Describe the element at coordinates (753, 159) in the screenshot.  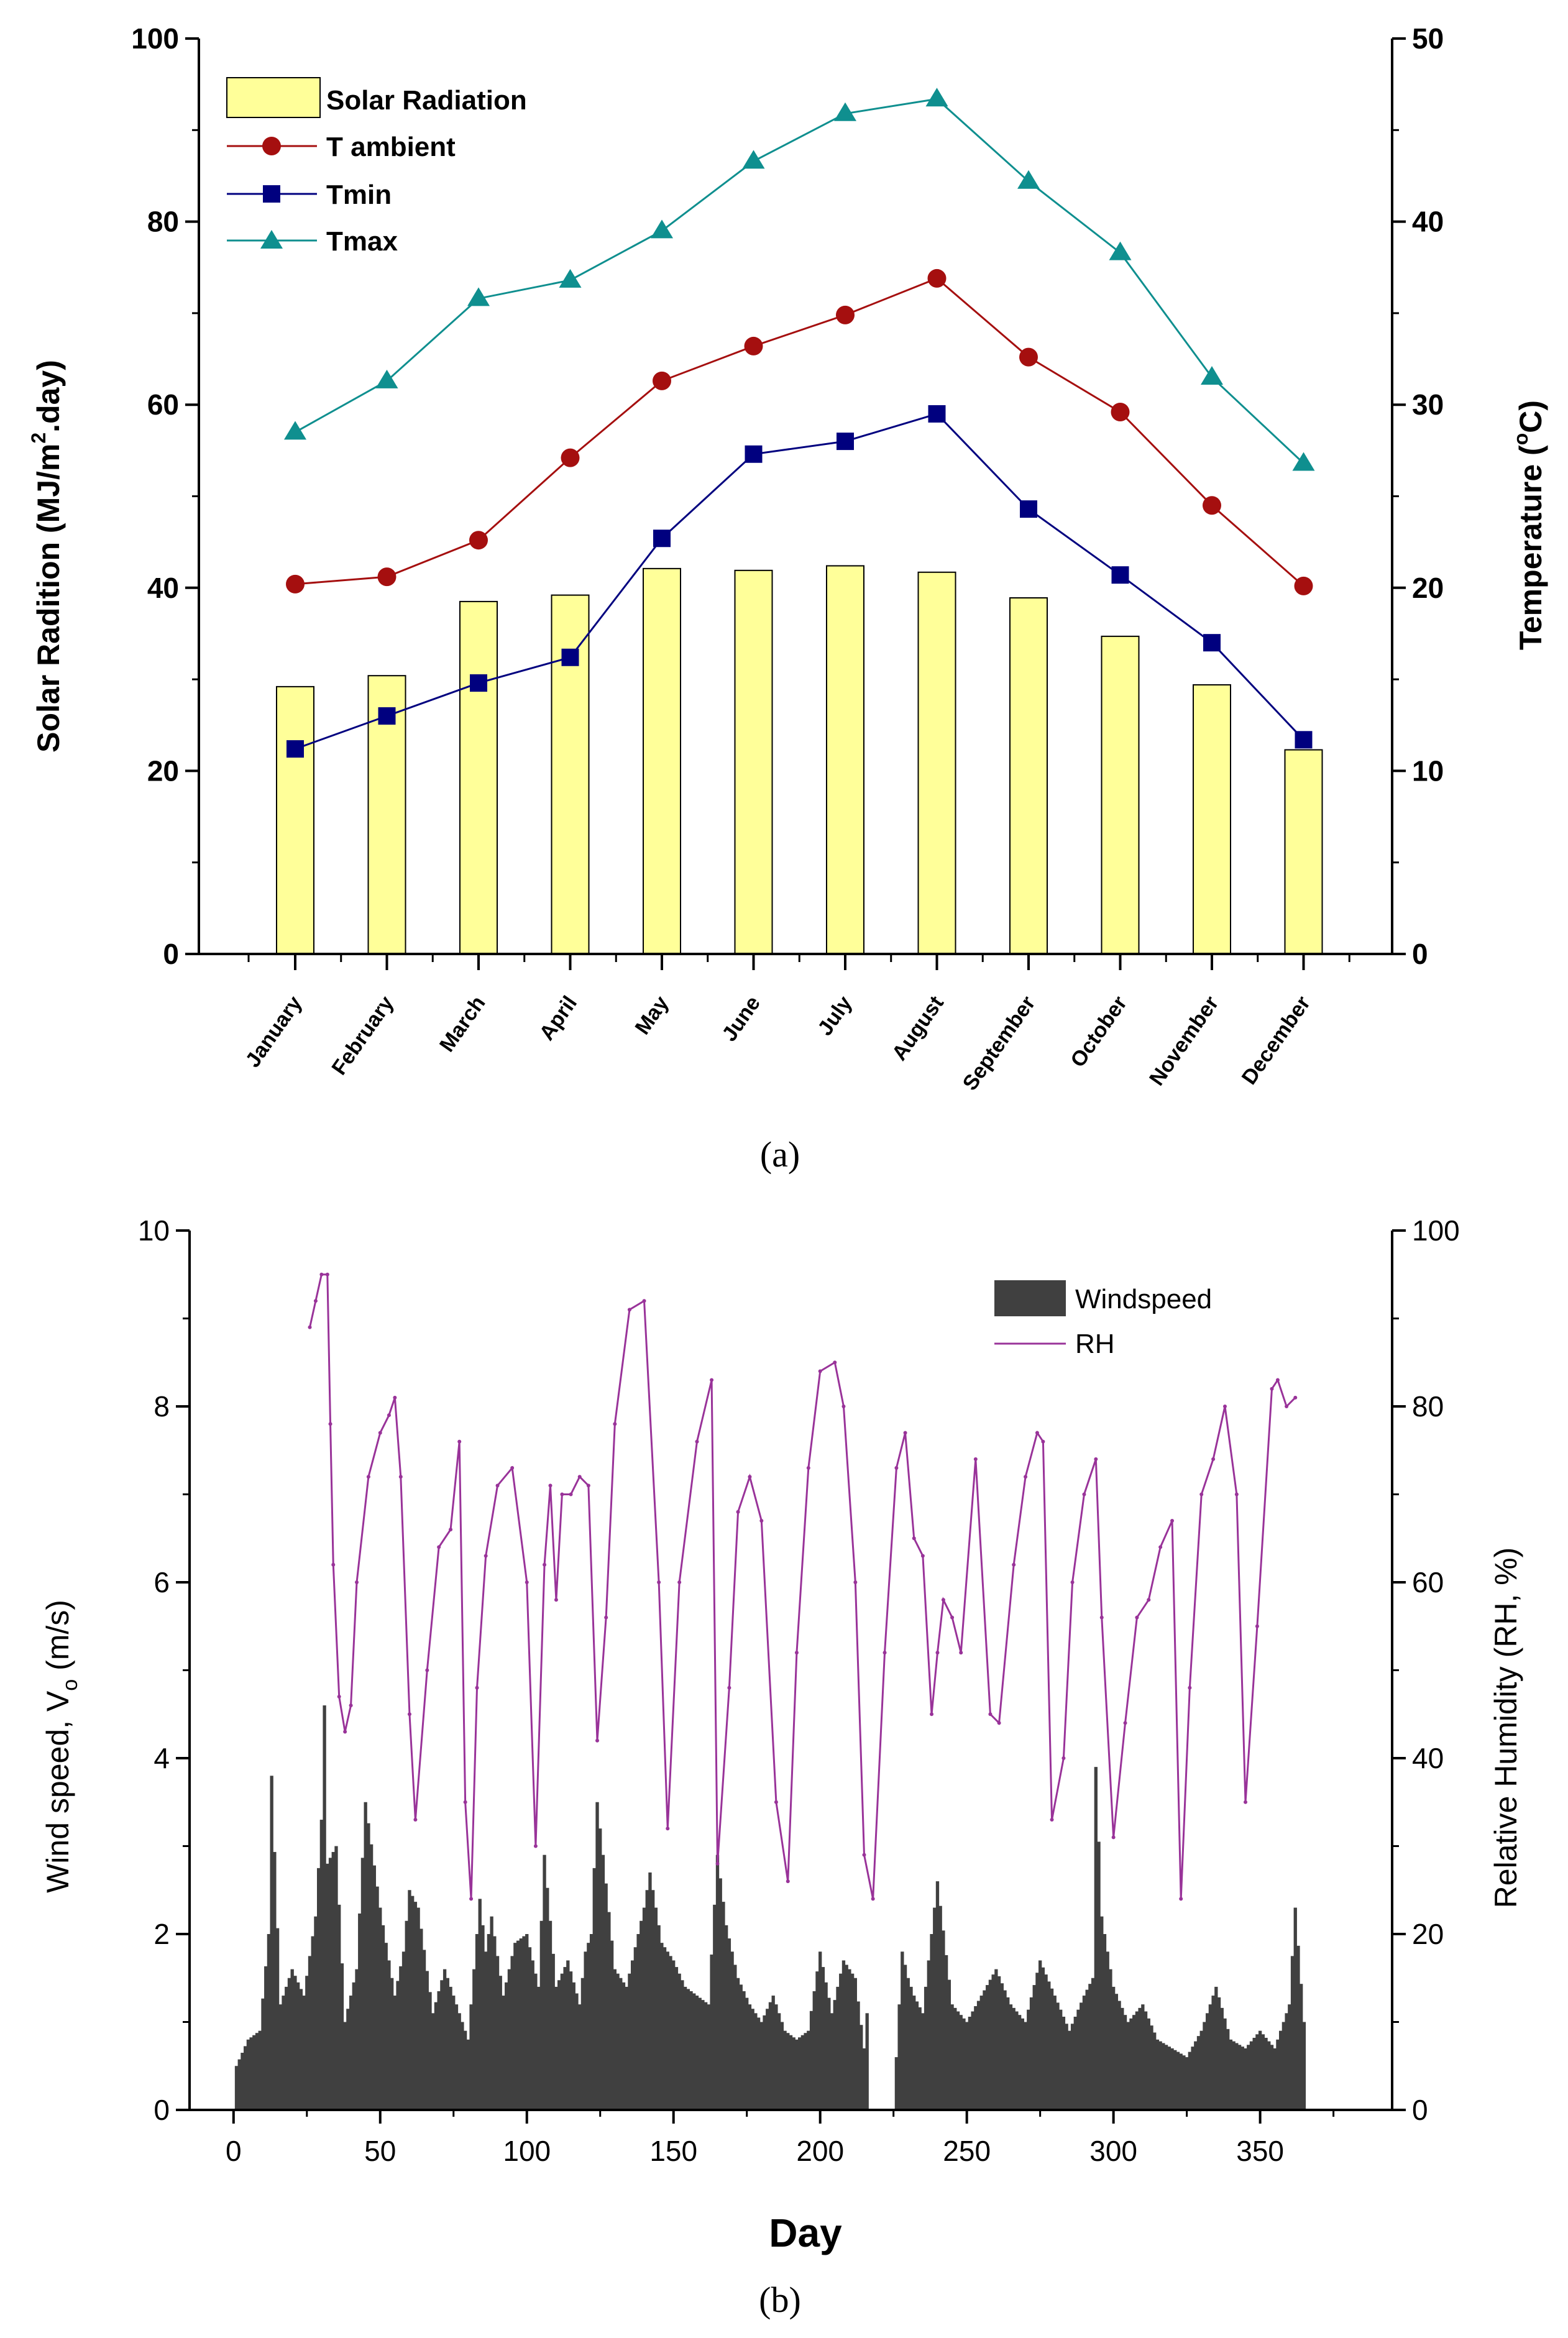
I see `point-tmax-june` at that location.